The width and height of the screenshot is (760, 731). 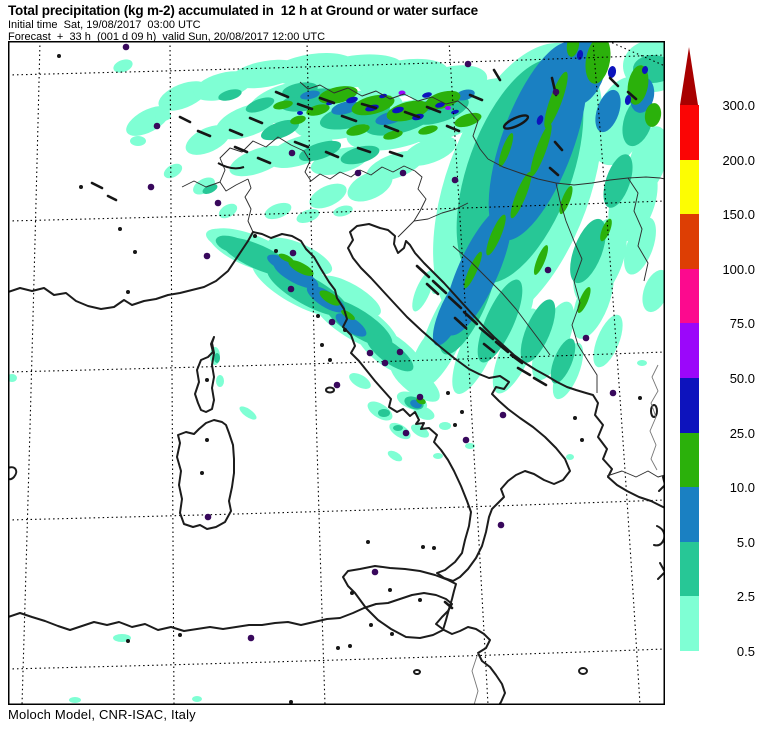 I want to click on island-pantelleria, so click(x=417, y=672).